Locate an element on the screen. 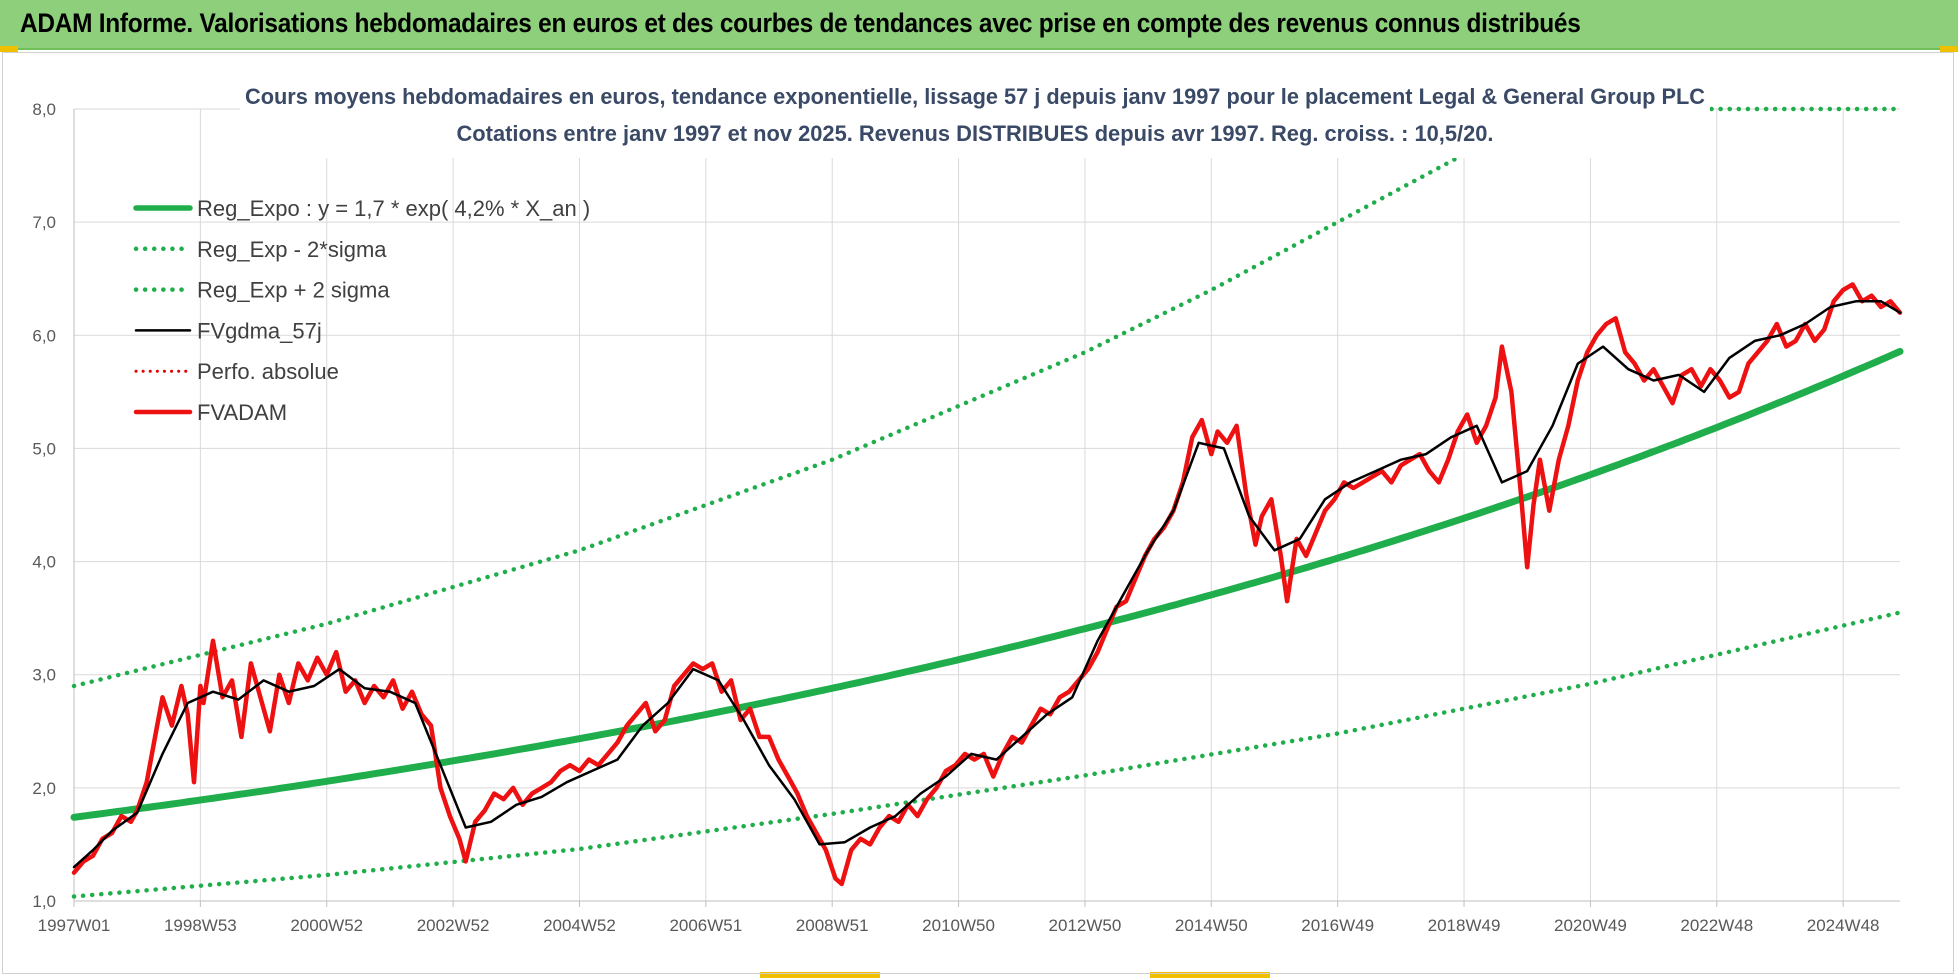 This screenshot has height=978, width=1958. x-tick-label: 2024W48 is located at coordinates (1843, 925).